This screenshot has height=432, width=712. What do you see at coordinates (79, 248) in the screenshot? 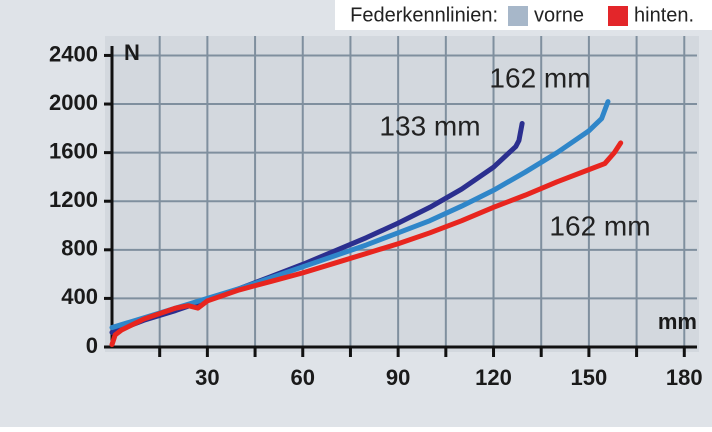
I see `y-tick-label: 800` at bounding box center [79, 248].